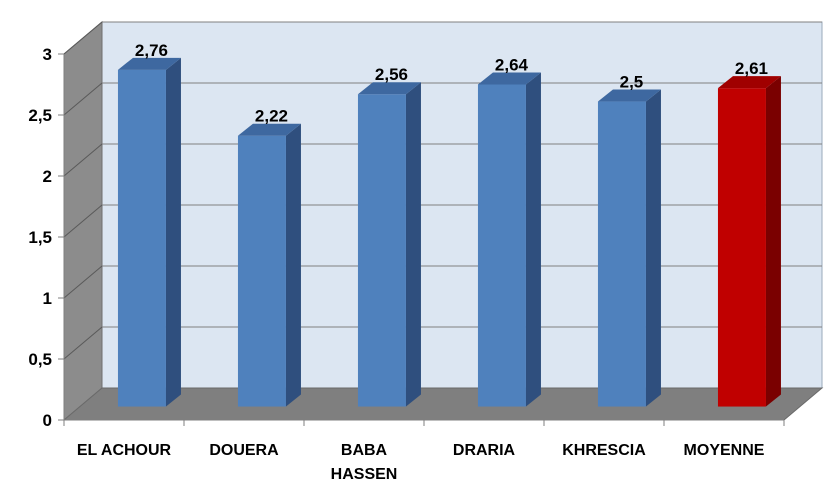 This screenshot has height=492, width=840. What do you see at coordinates (40, 115) in the screenshot?
I see `y-tick-label: 2,5` at bounding box center [40, 115].